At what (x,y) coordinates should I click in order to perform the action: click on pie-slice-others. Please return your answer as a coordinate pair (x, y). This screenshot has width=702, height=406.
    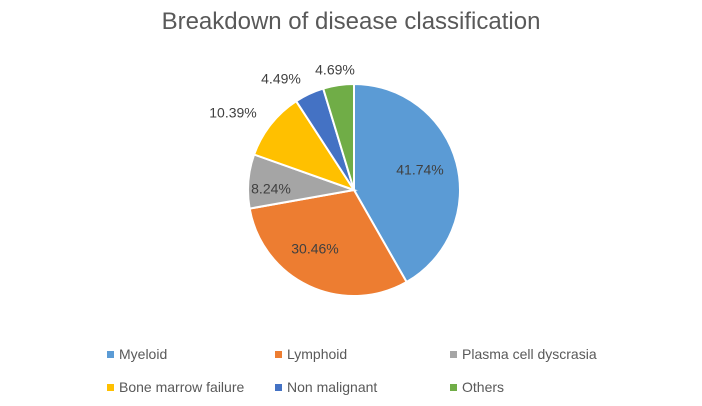
    Looking at the image, I should click on (338, 136).